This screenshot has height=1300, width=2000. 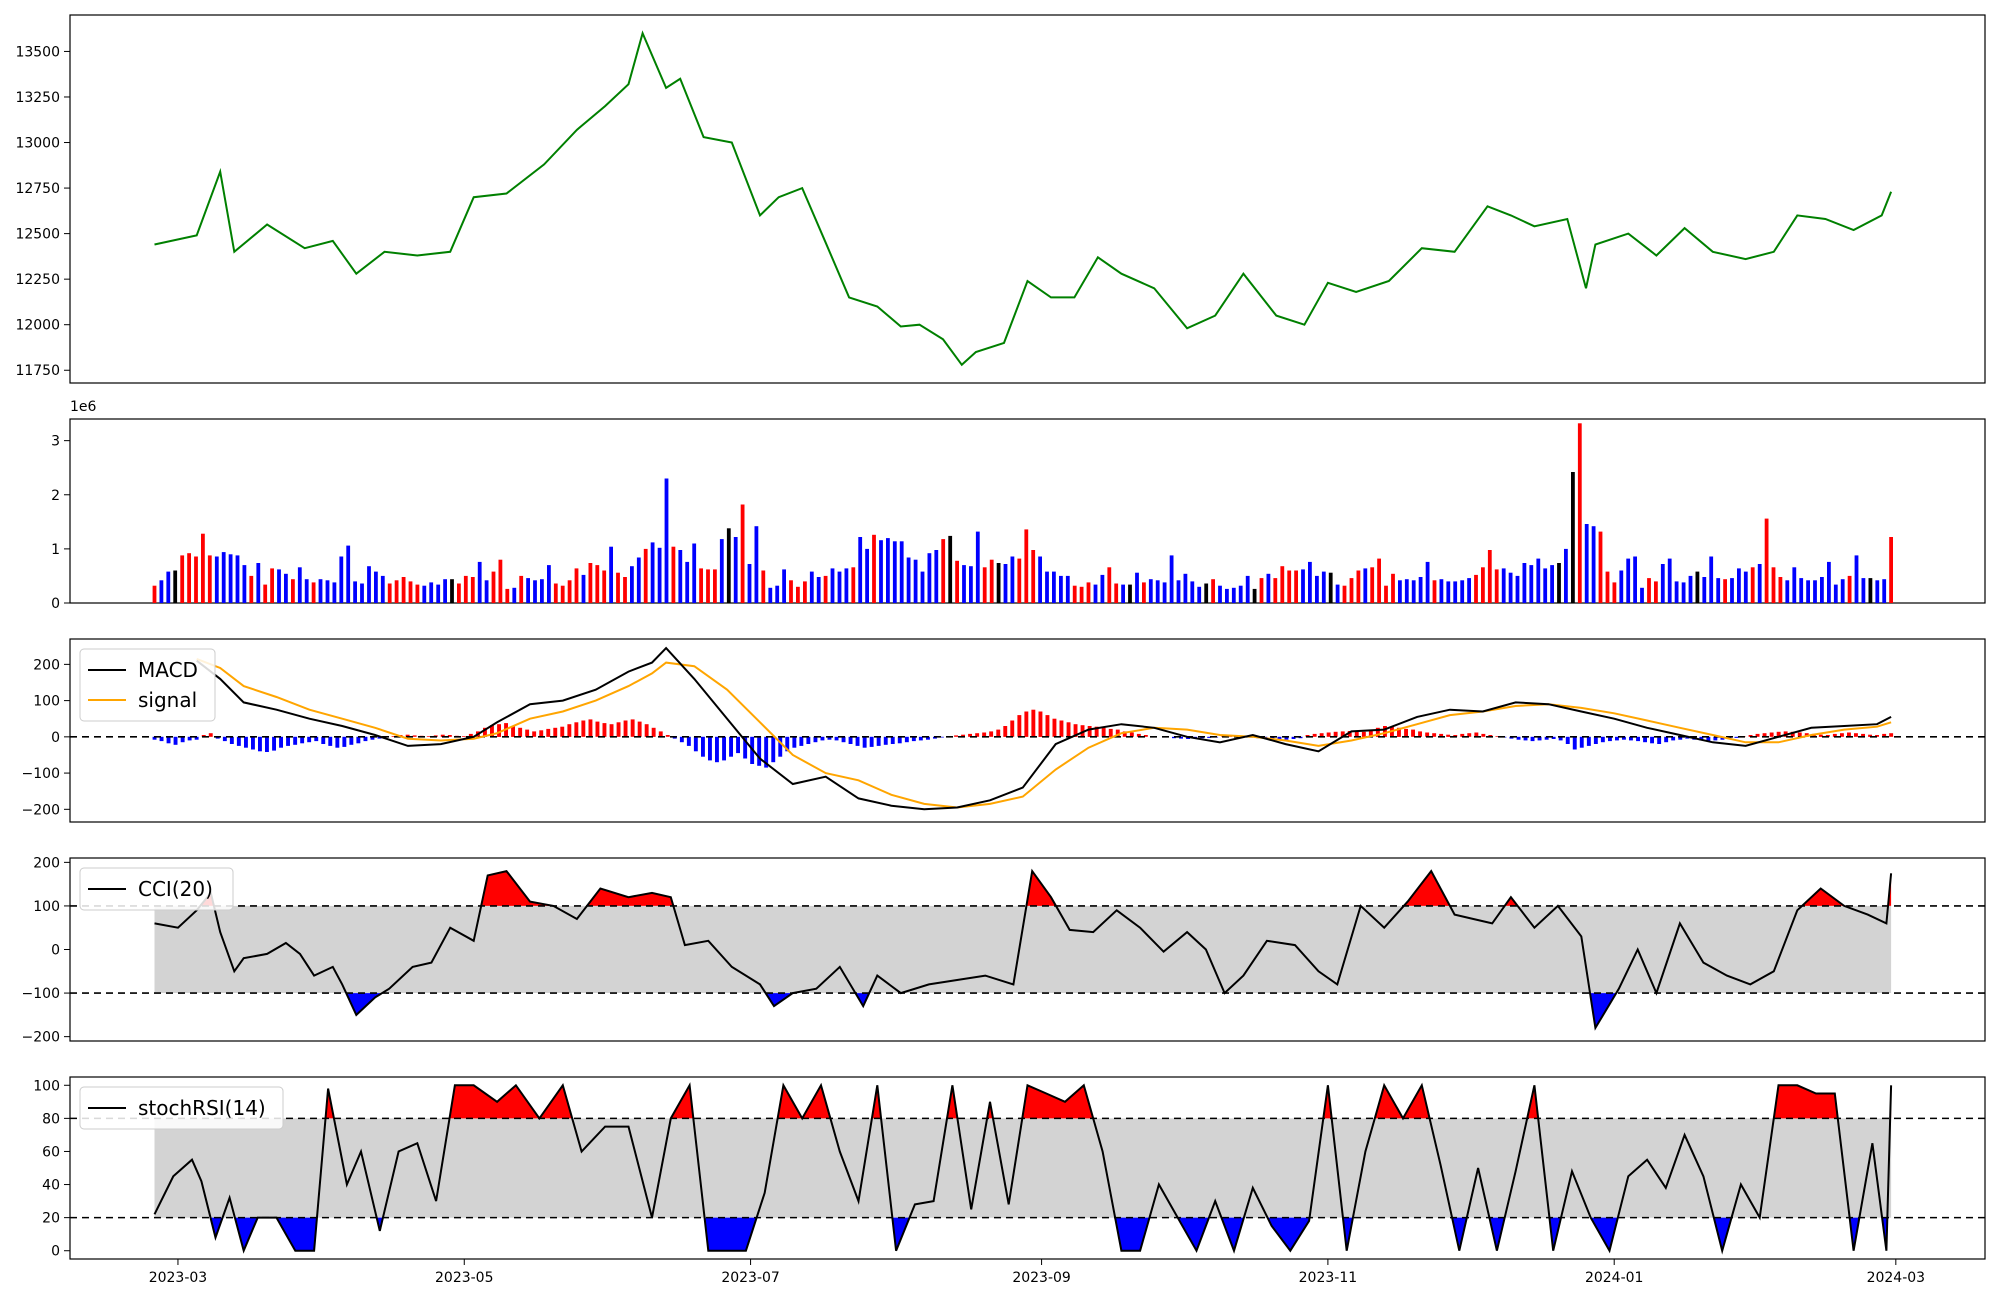 I want to click on x-tick-label: 2023-05, so click(x=464, y=1278).